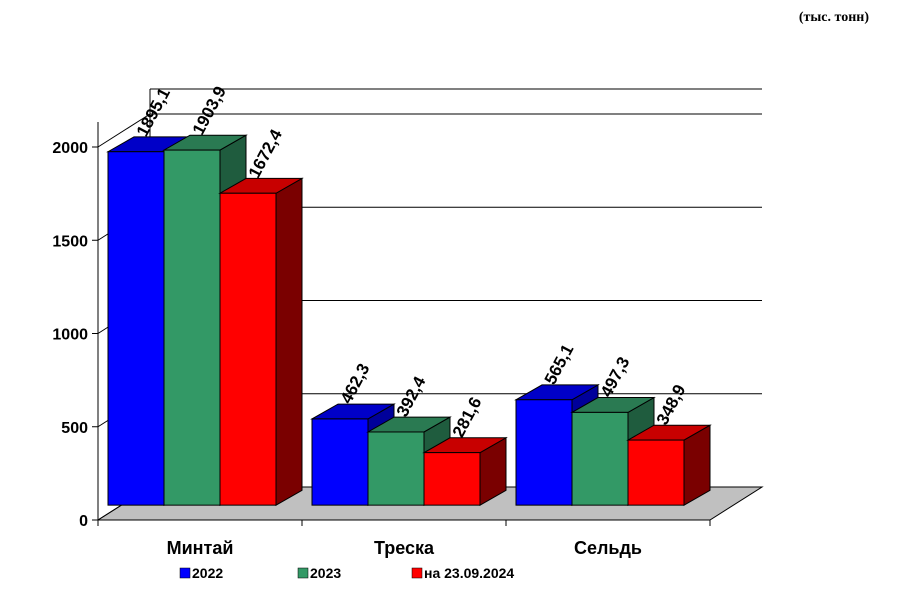  Describe the element at coordinates (289, 342) in the screenshot. I see `bar-side` at that location.